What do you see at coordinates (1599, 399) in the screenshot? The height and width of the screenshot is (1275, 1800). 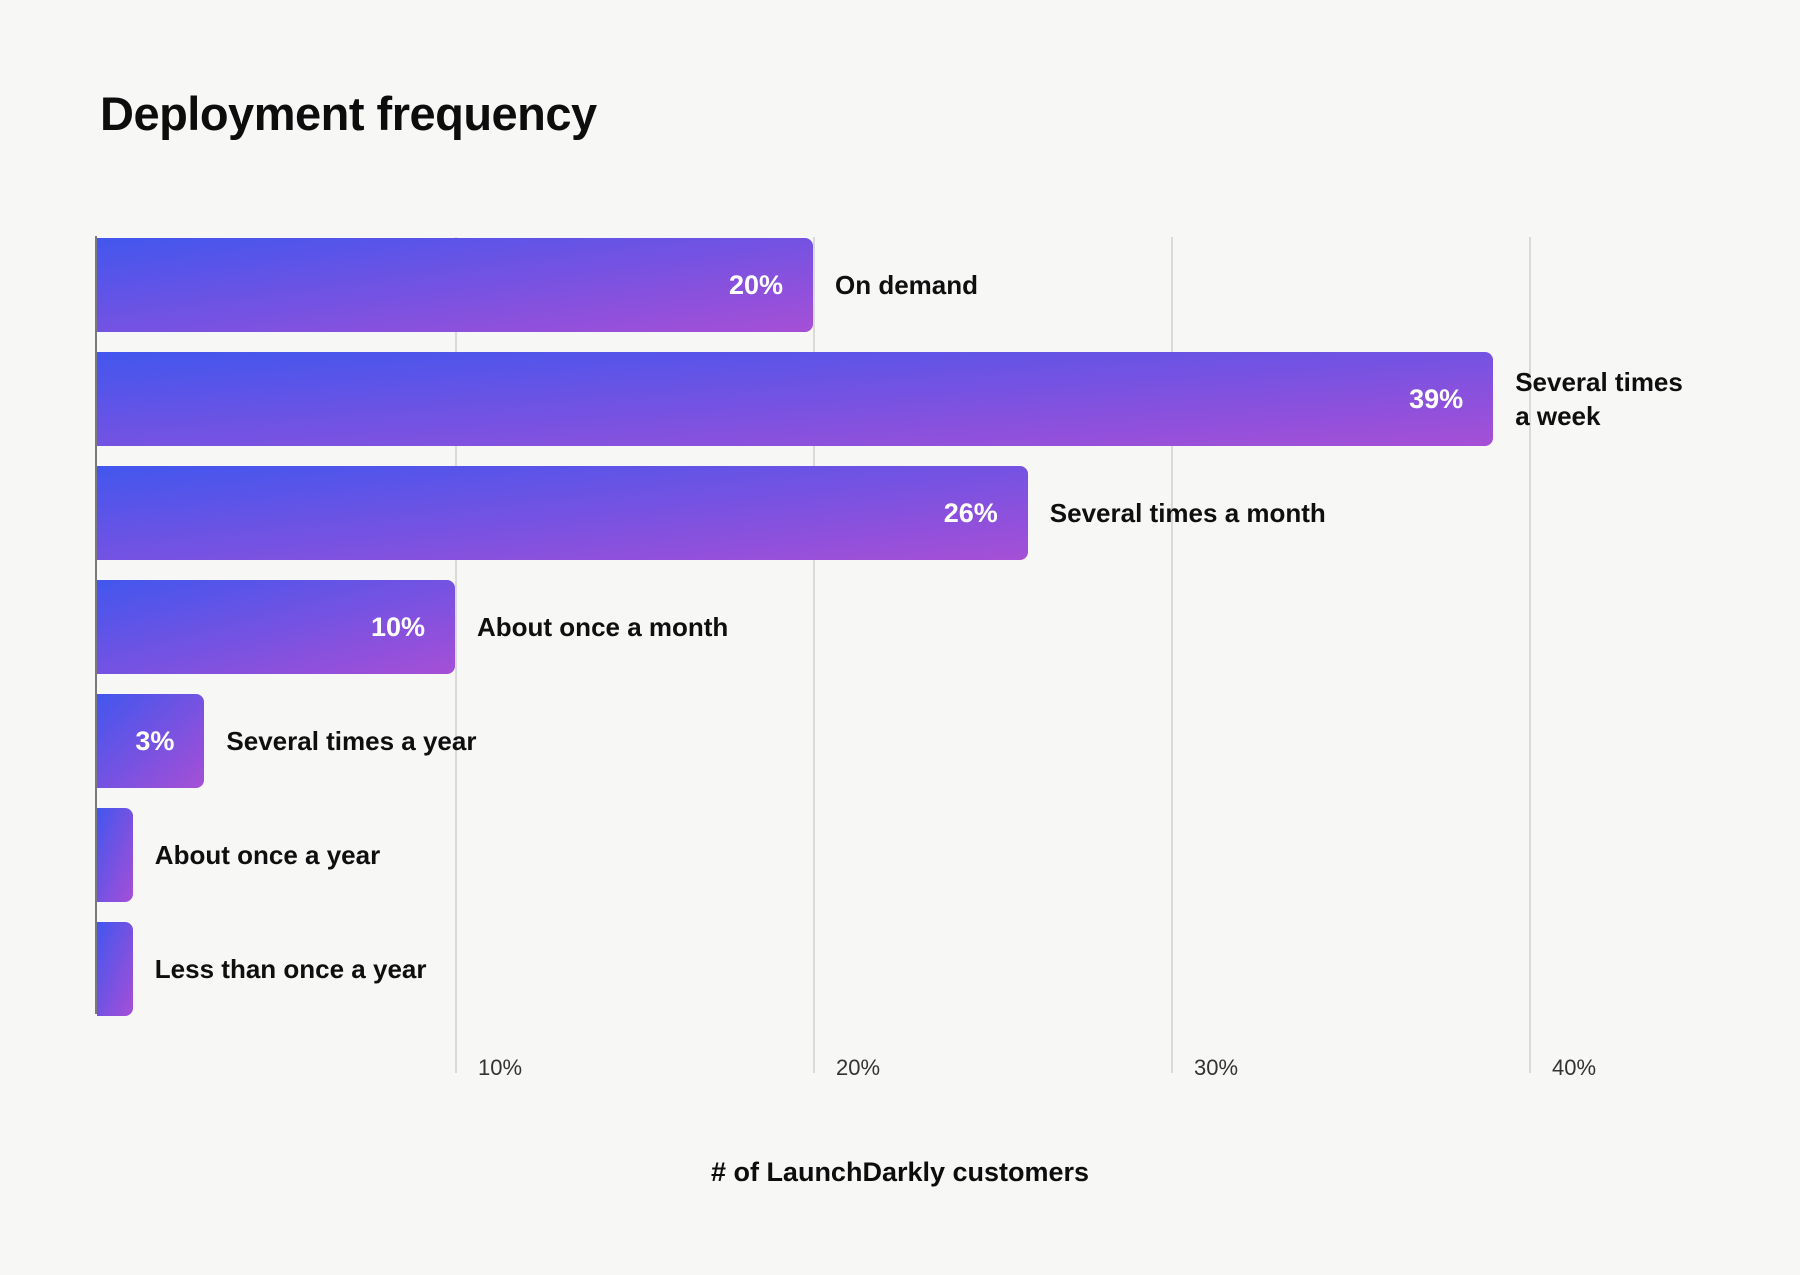 I see `bar-category-label: Several times a week` at bounding box center [1599, 399].